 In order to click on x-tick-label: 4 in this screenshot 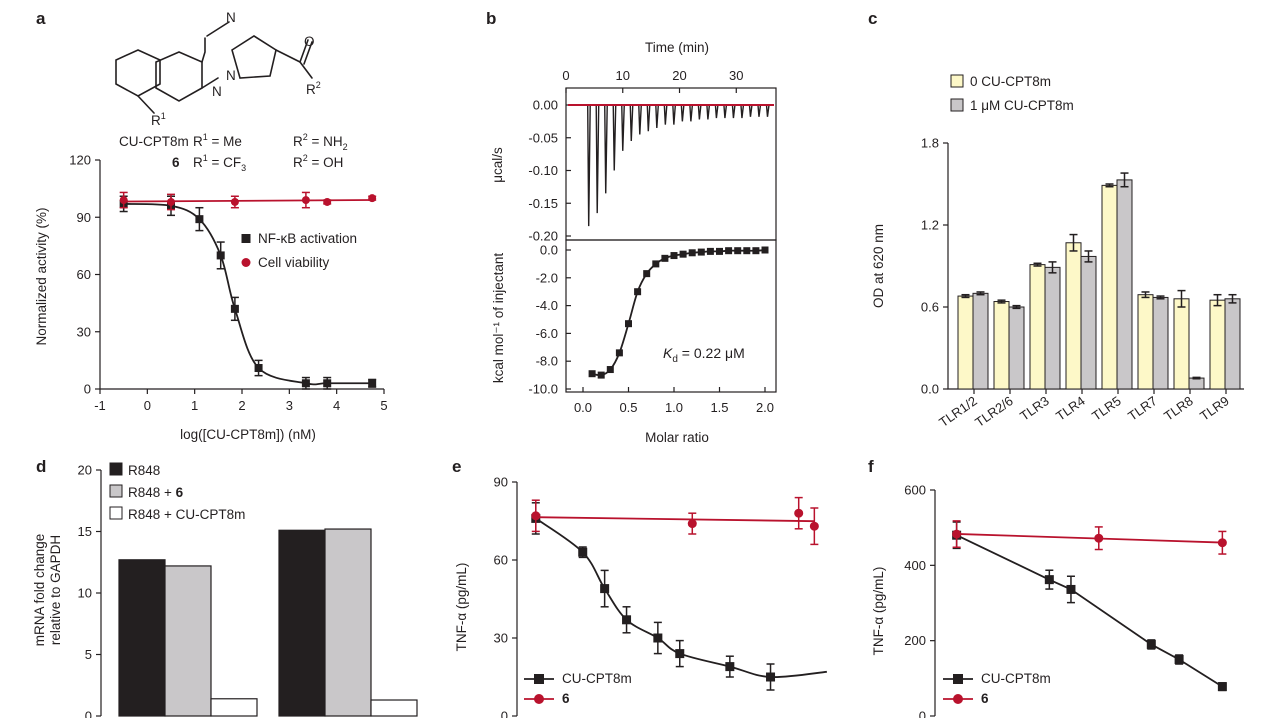, I will do `click(336, 405)`.